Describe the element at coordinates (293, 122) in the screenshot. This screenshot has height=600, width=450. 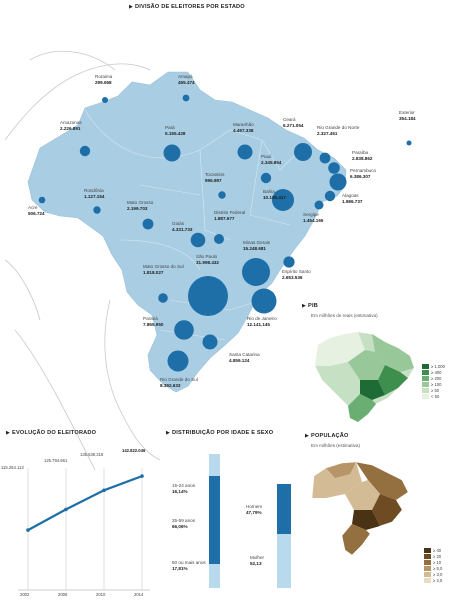
I see `label-ceara: Ceará 6.271.054` at that location.